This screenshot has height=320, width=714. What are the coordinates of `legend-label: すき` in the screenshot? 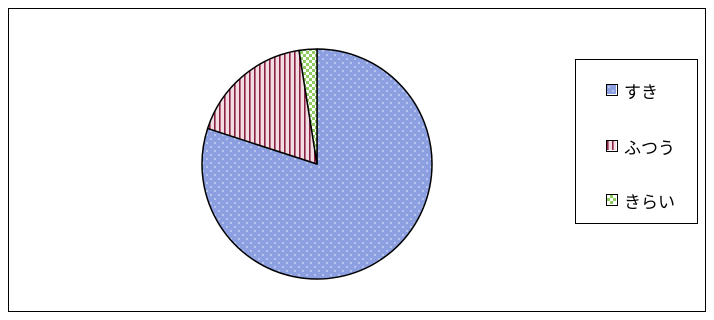 It's located at (641, 92).